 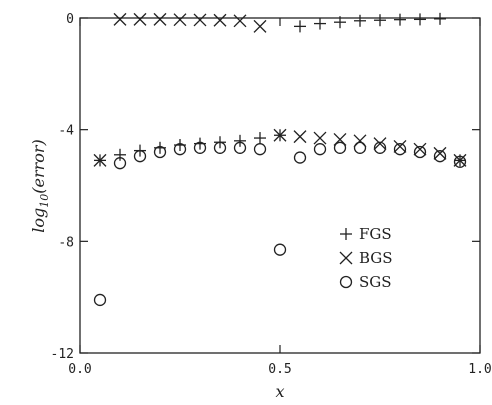 I want to click on legend-item-bgs: BGS, so click(x=366, y=258).